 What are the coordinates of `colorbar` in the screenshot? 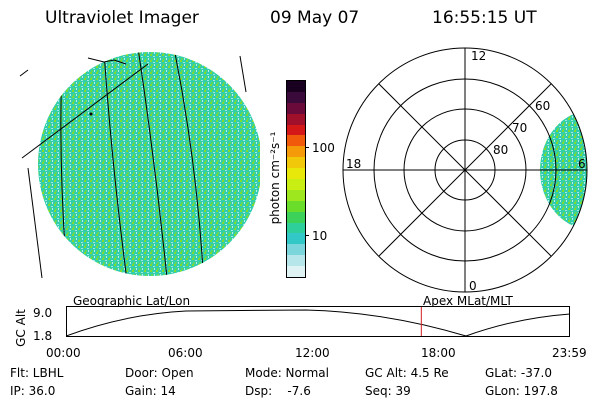 It's located at (296, 179).